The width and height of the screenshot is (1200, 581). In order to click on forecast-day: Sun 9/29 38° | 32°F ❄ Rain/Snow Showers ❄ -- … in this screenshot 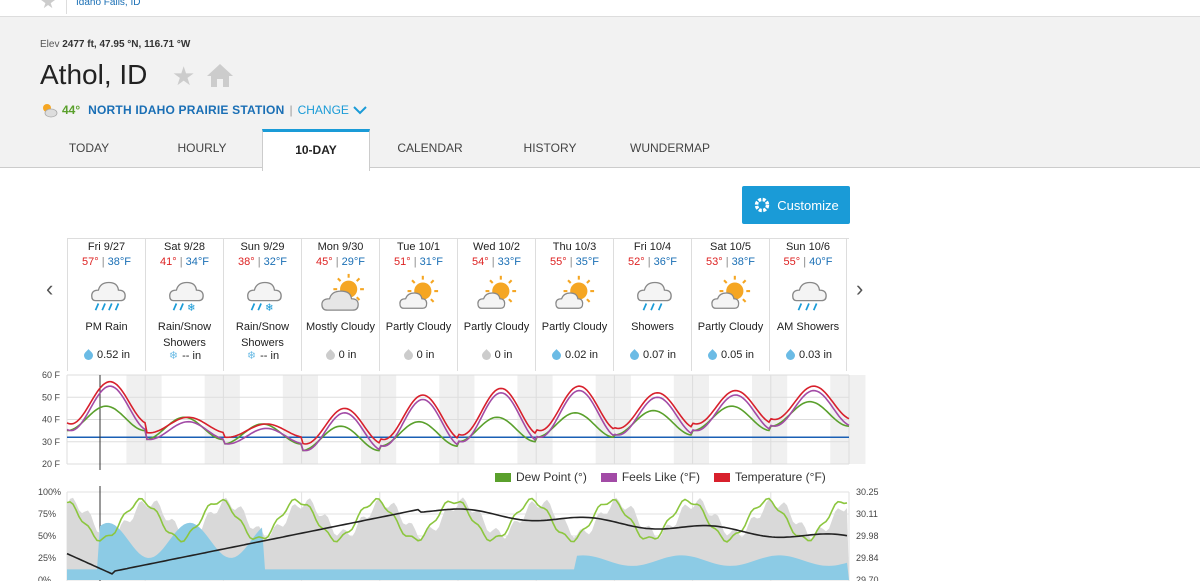, I will do `click(262, 305)`.